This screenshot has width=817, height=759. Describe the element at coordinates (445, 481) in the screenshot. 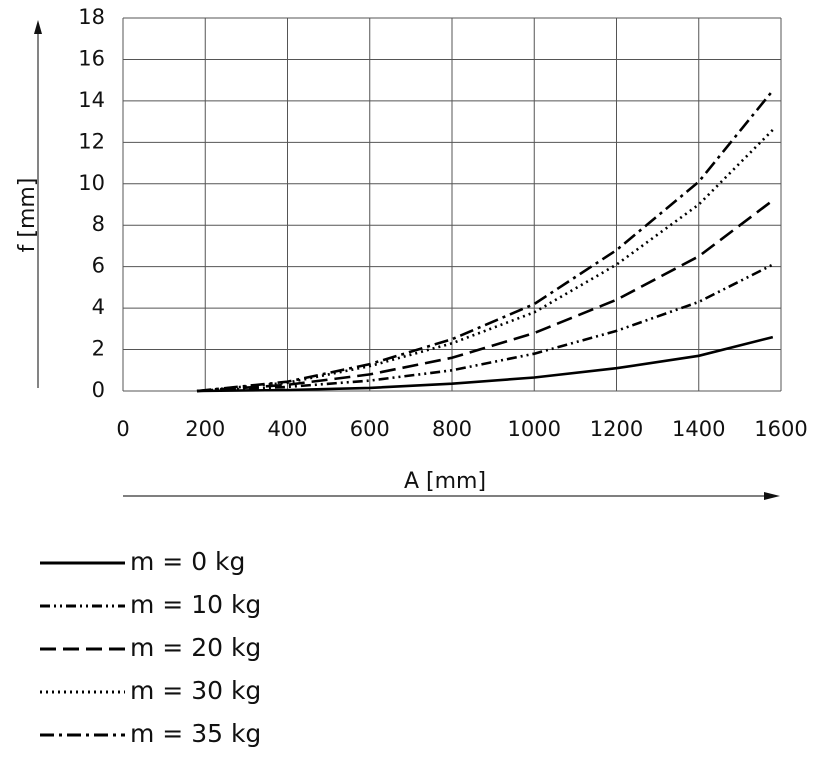

I see `x-axis-title: A [mm]` at that location.